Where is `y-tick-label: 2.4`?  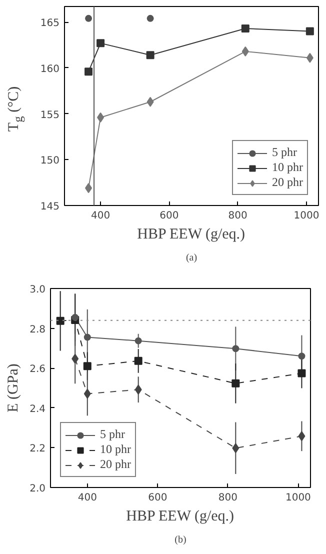
y-tick-label: 2.4 is located at coordinates (38, 409).